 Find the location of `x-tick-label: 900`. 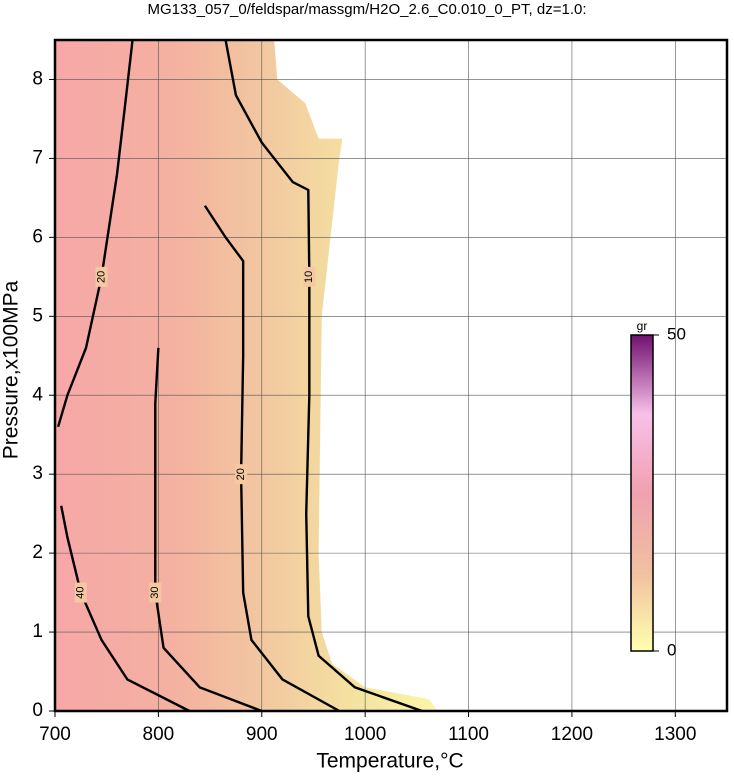

x-tick-label: 900 is located at coordinates (262, 734).